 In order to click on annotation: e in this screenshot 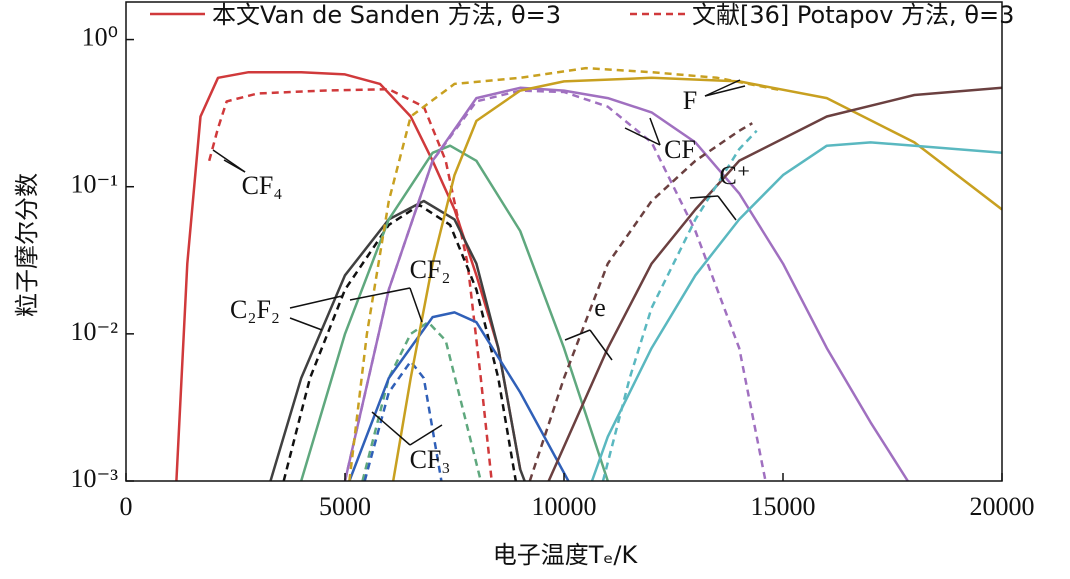, I will do `click(600, 307)`.